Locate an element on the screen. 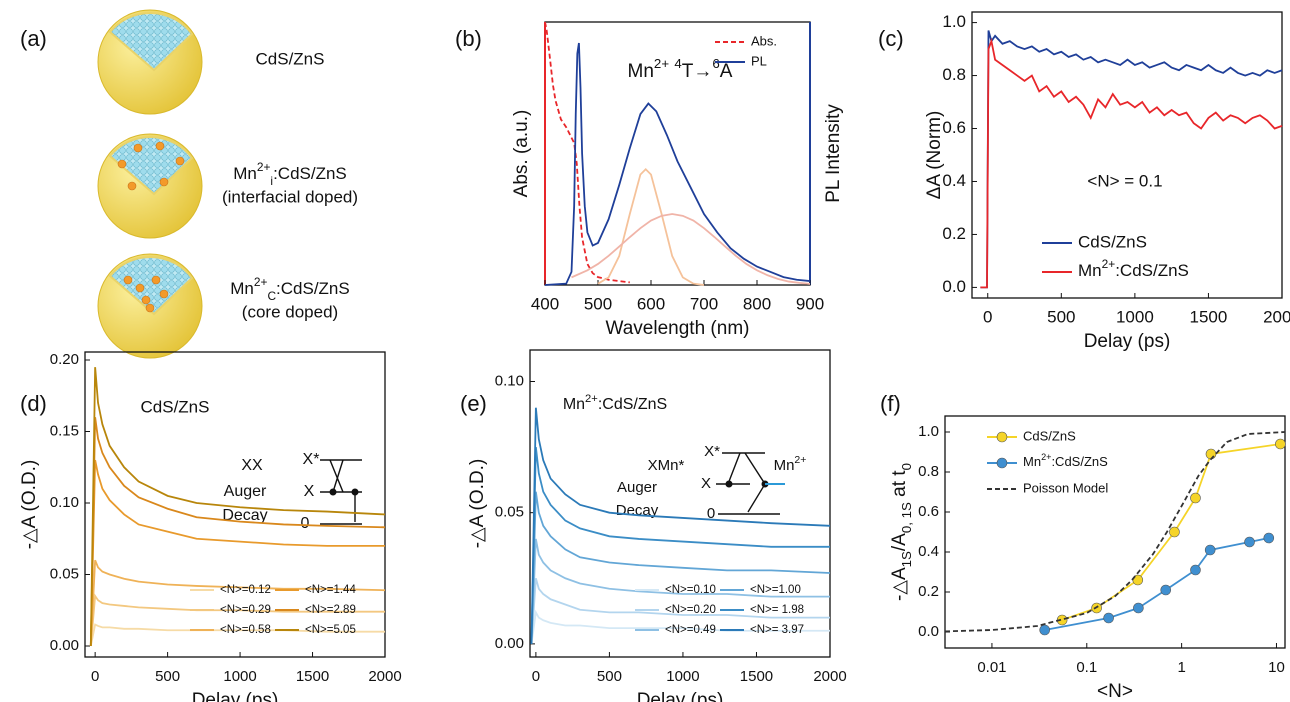  annotation: Mn2+ is located at coordinates (790, 464).